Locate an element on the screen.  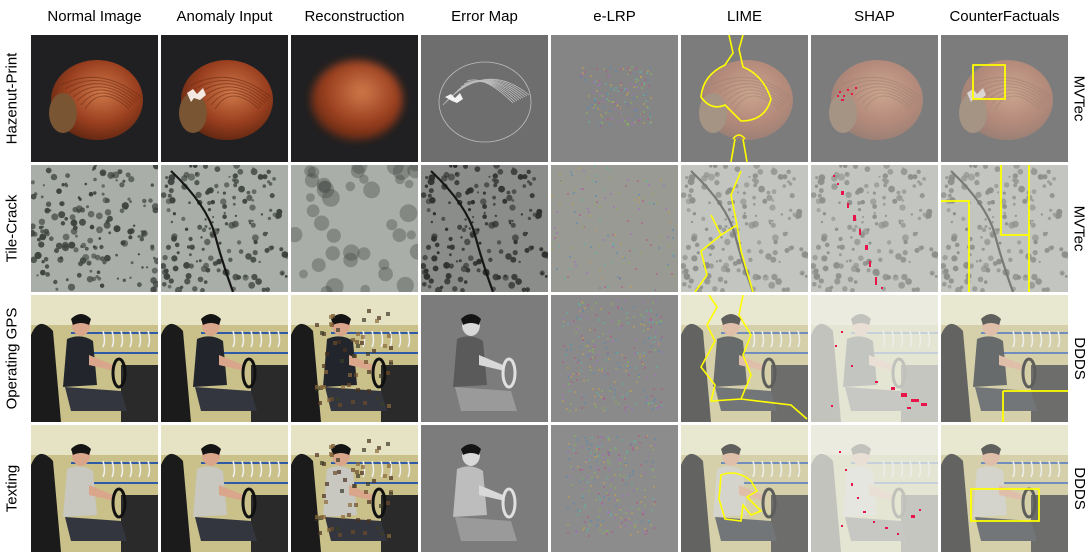
image-tile-crack-anomaly-input is located at coordinates (224, 228).